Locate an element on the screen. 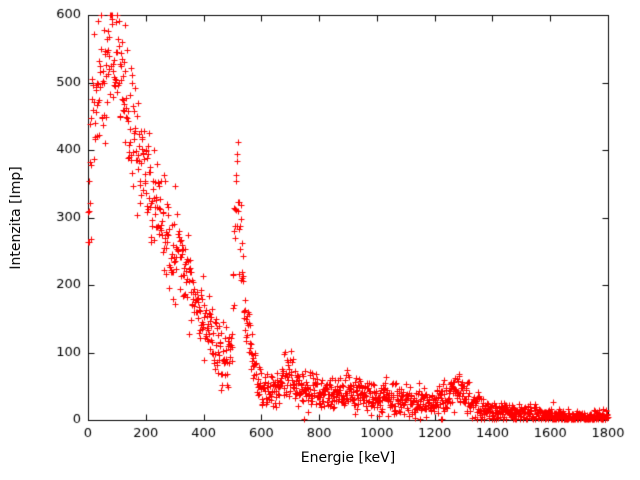  x-axis-label: Energie [keV] is located at coordinates (348, 458).